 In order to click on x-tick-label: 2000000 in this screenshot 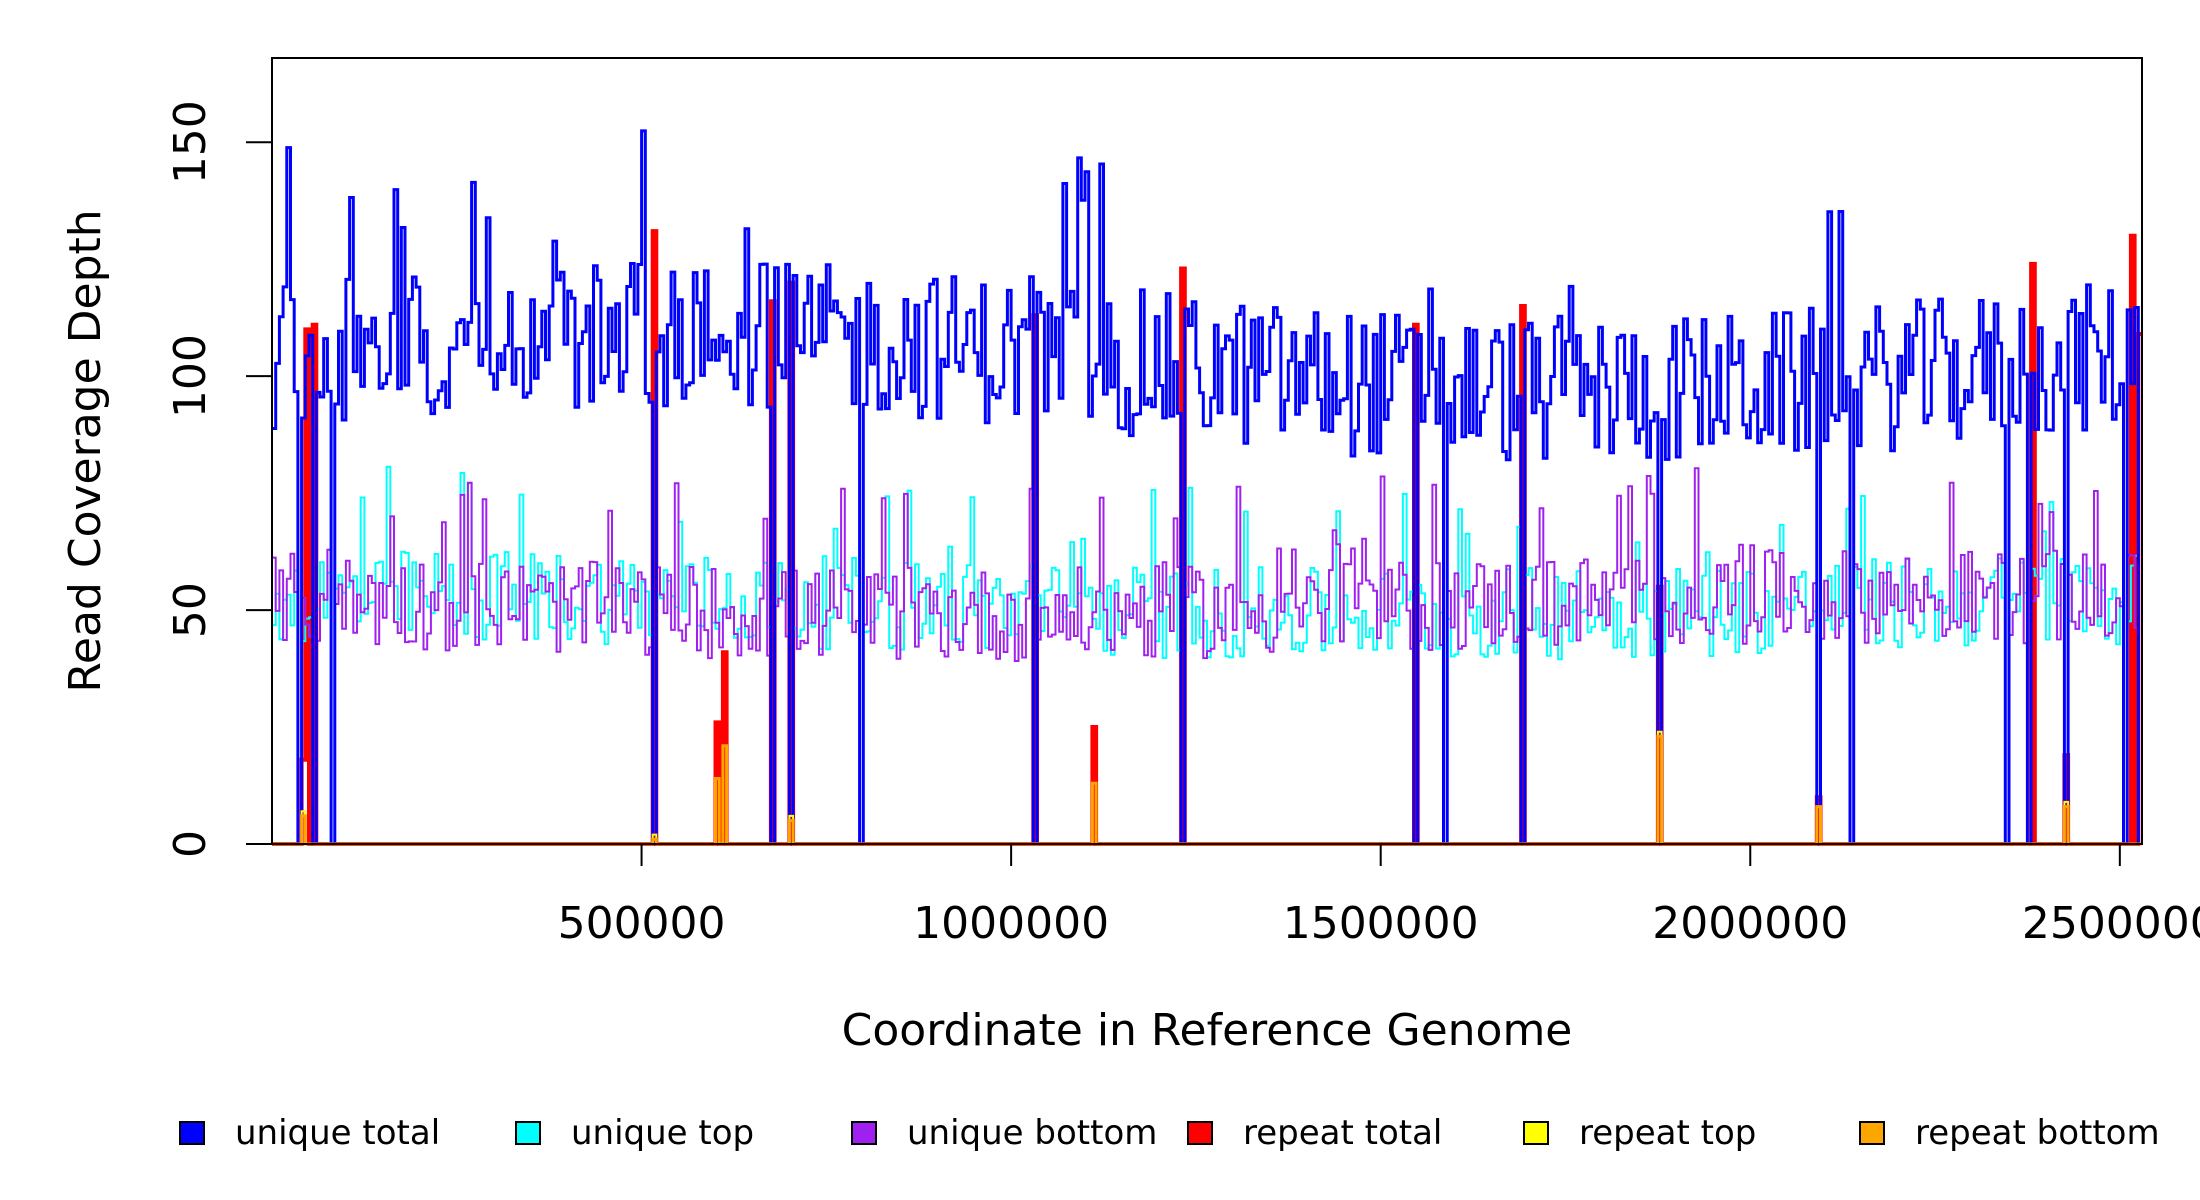, I will do `click(1750, 923)`.